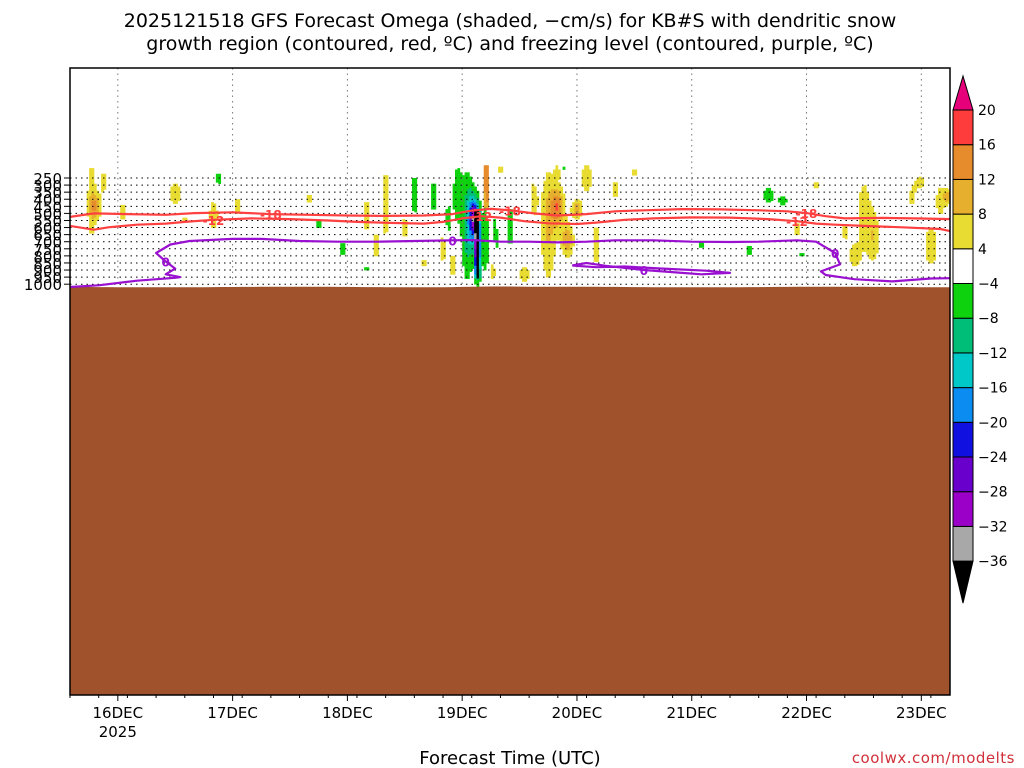 Image resolution: width=1024 pixels, height=768 pixels. Describe the element at coordinates (982, 215) in the screenshot. I see `colorbar-label: 8` at that location.